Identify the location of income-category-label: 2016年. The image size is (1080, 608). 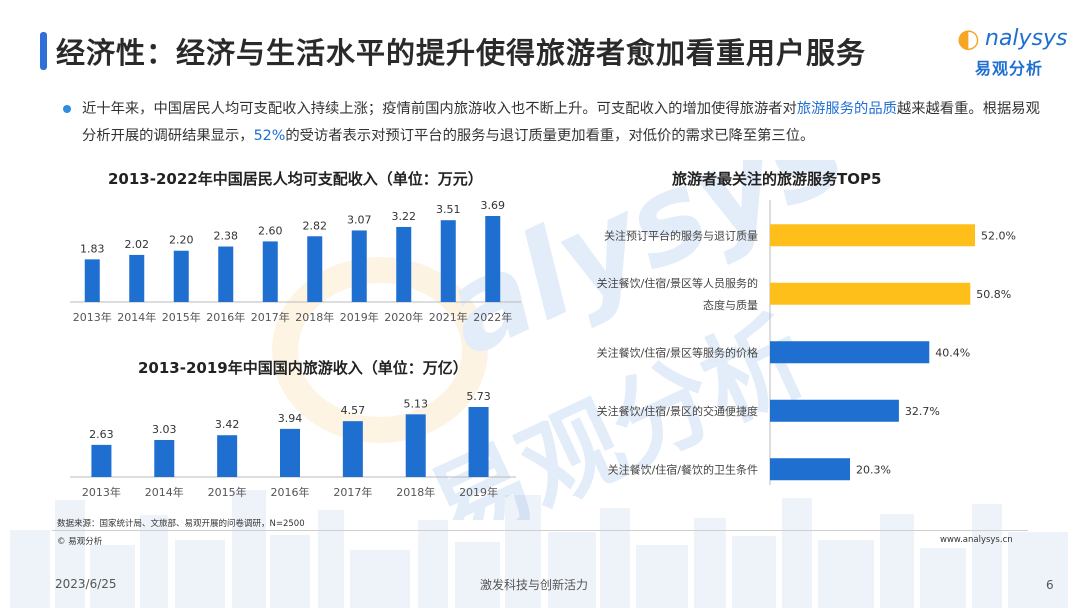
(225, 317).